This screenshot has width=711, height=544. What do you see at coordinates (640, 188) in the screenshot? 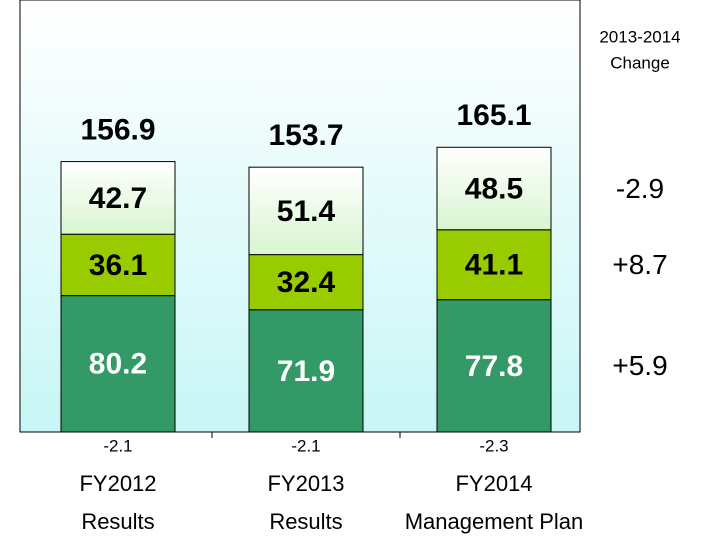
I see `change-label: -2.9` at bounding box center [640, 188].